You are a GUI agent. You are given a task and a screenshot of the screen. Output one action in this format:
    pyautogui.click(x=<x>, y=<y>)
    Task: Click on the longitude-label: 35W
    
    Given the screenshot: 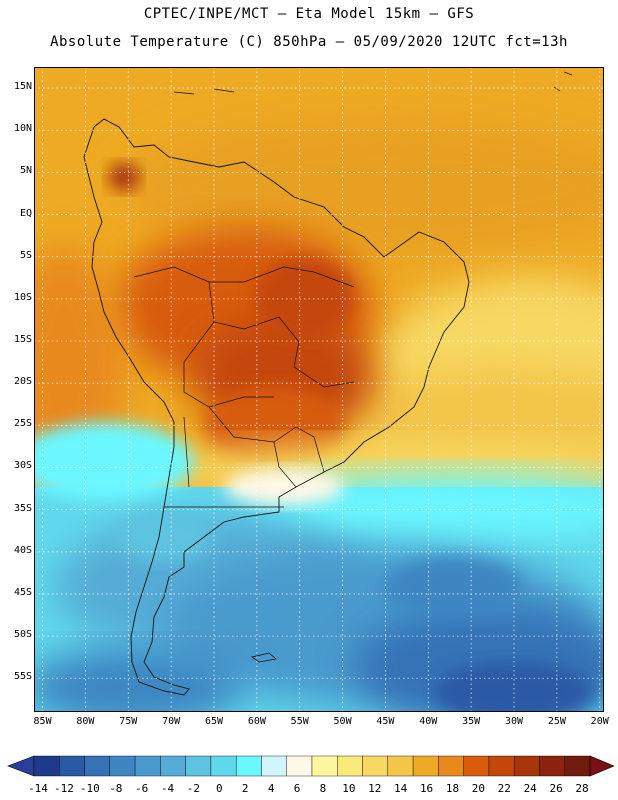 What is the action you would take?
    pyautogui.click(x=471, y=721)
    